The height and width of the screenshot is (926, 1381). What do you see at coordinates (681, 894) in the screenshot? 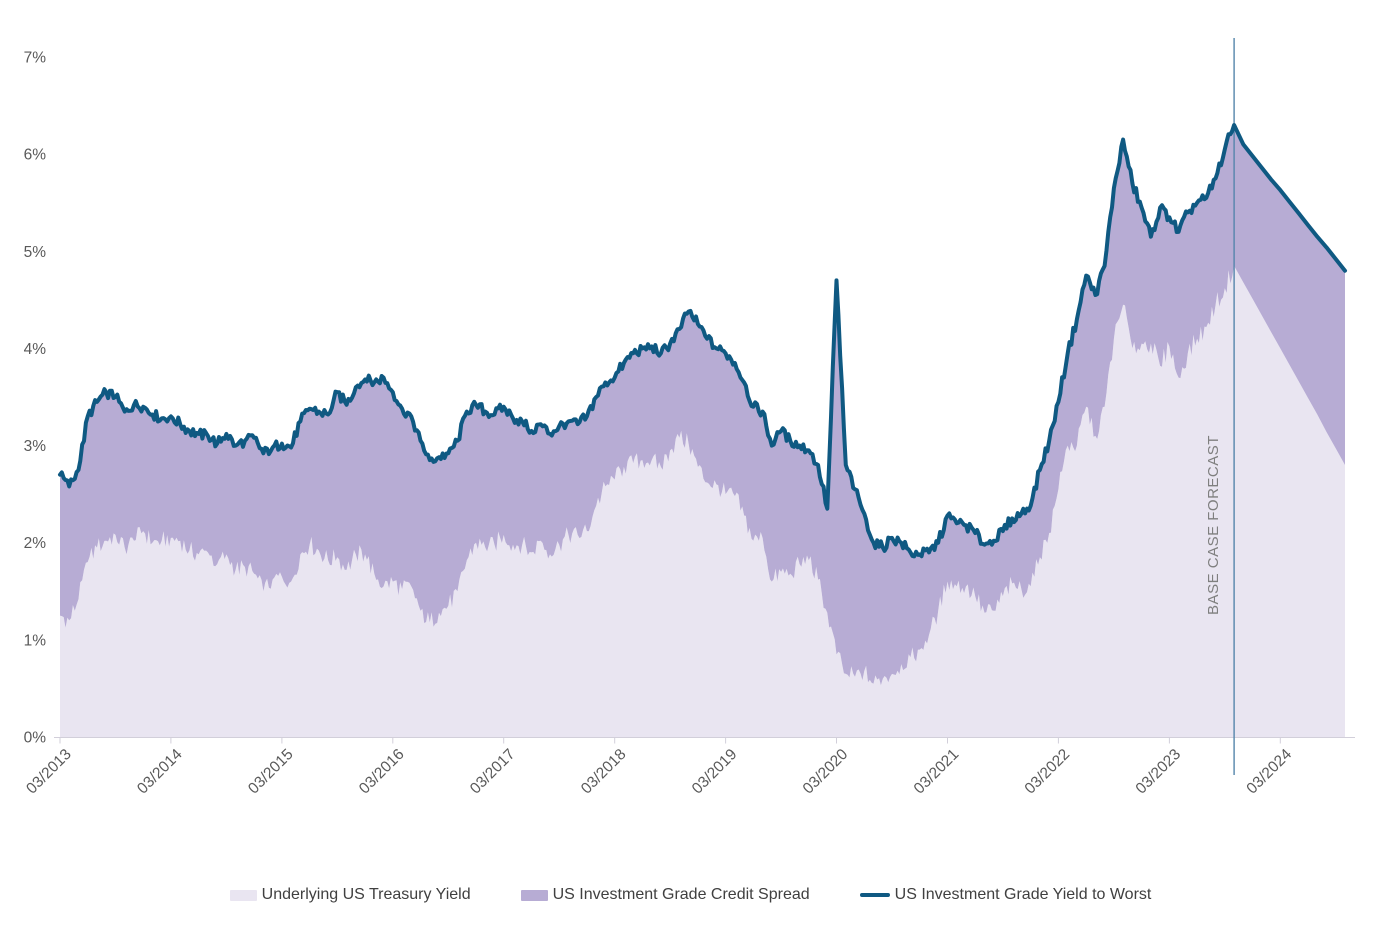
I see `legend-label-credit-spread: US Investment Grade Credit Spread` at bounding box center [681, 894].